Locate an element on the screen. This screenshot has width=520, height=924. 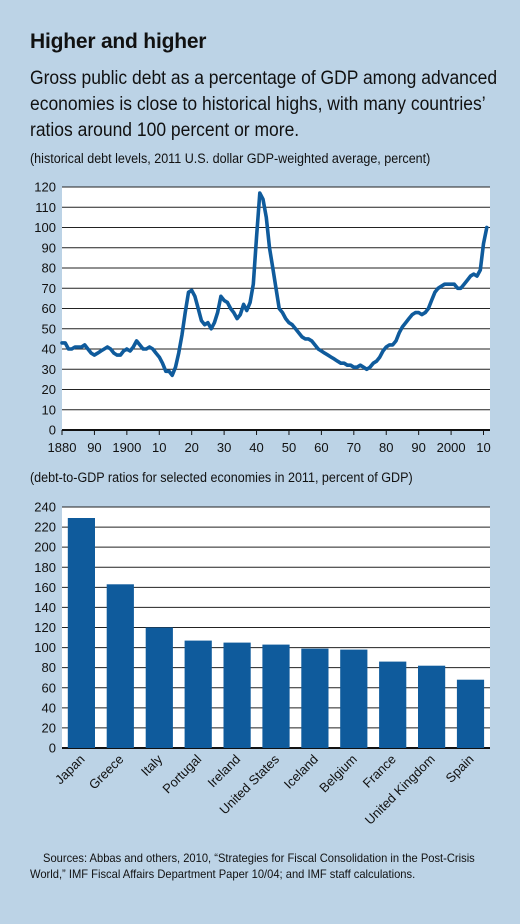
line-x-tick-label: 50 is located at coordinates (289, 447).